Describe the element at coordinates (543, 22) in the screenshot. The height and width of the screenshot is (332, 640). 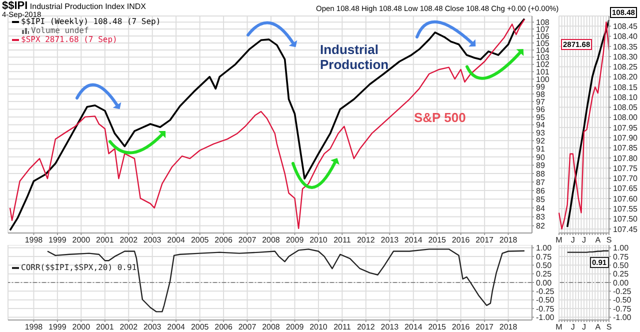
I see `y-tick-label: 108` at that location.